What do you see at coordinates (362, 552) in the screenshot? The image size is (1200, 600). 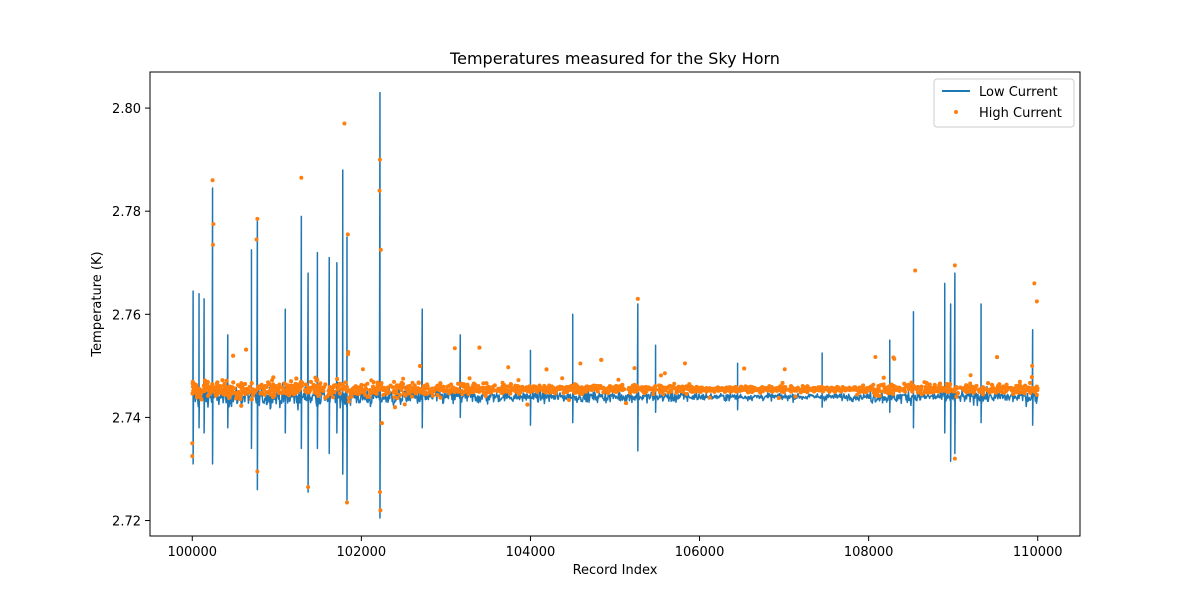 I see `x-tick-label: 102000` at bounding box center [362, 552].